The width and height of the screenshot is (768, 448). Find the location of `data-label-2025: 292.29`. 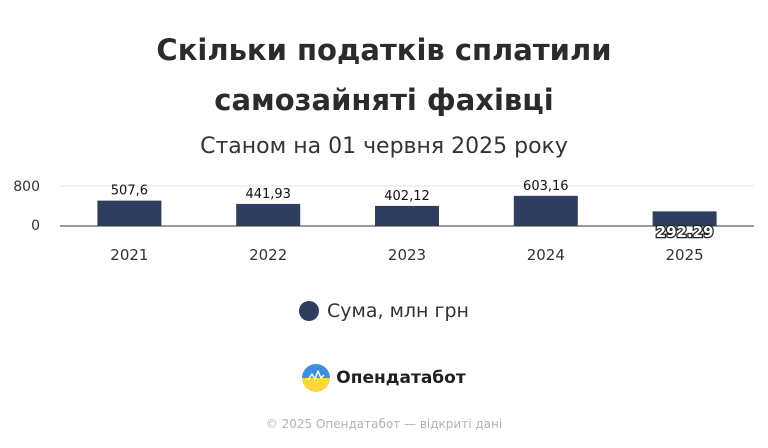

data-label-2025: 292.29 is located at coordinates (685, 232).